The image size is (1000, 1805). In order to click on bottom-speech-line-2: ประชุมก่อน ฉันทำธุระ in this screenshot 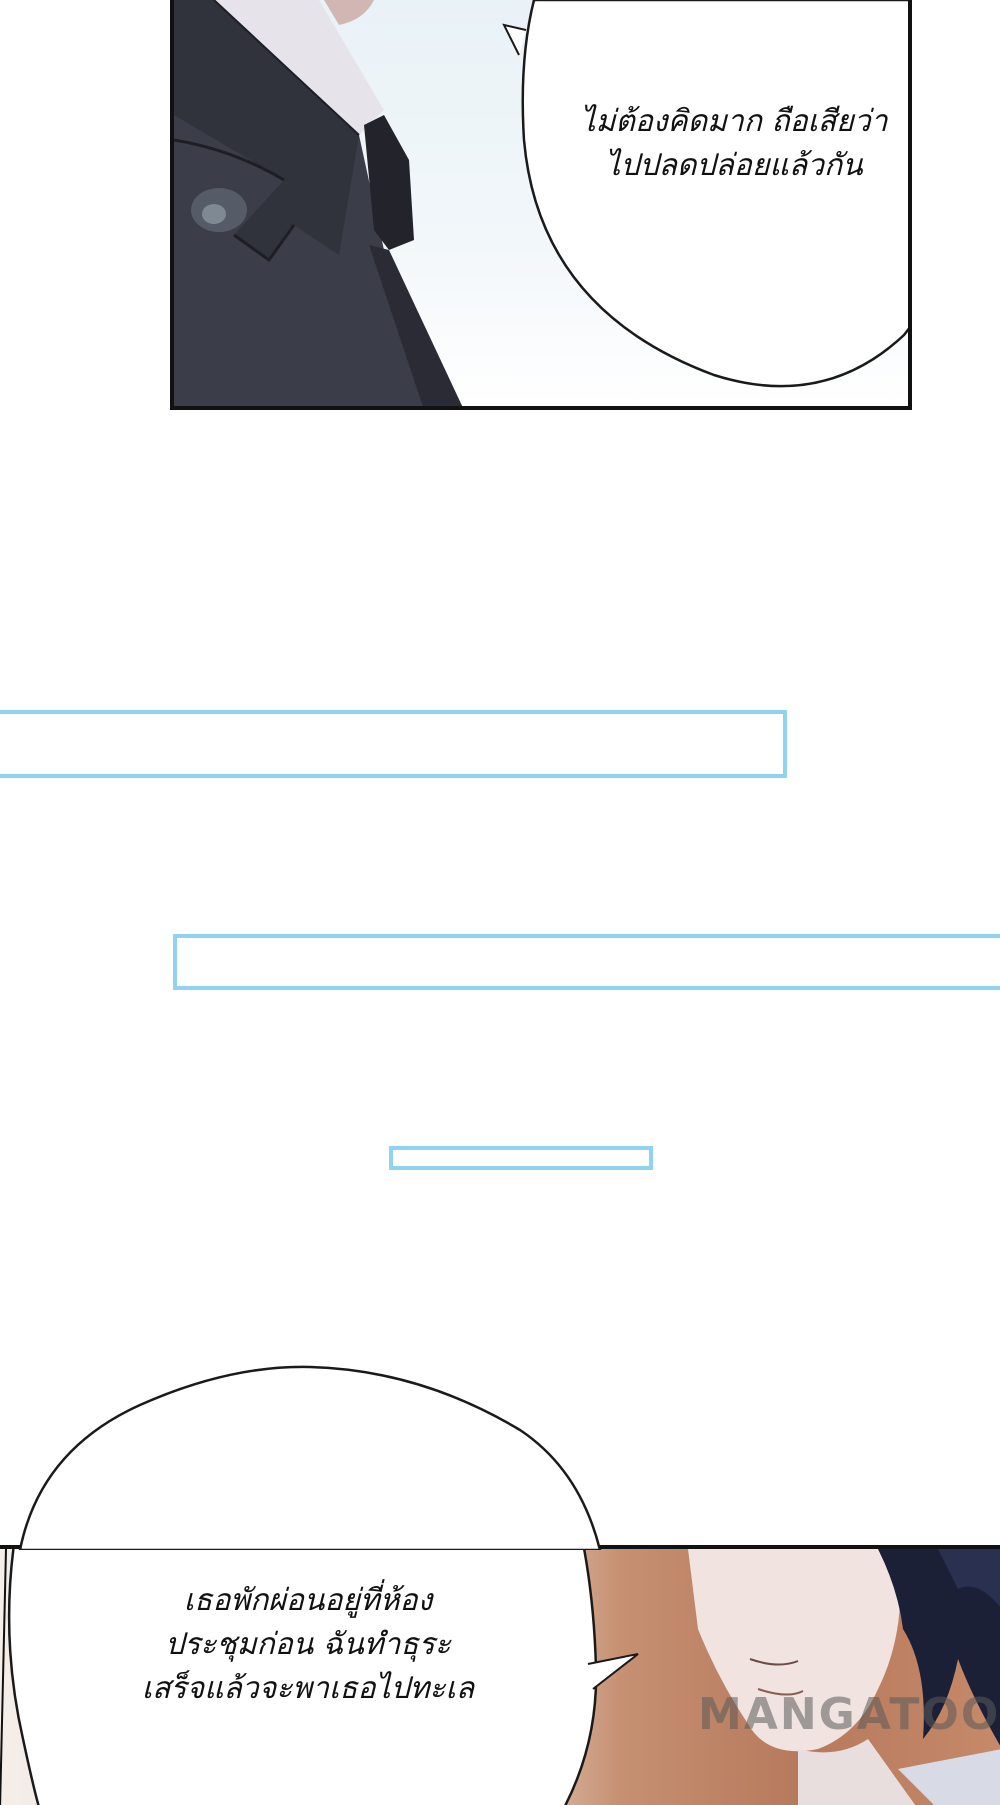, I will do `click(308, 1644)`.